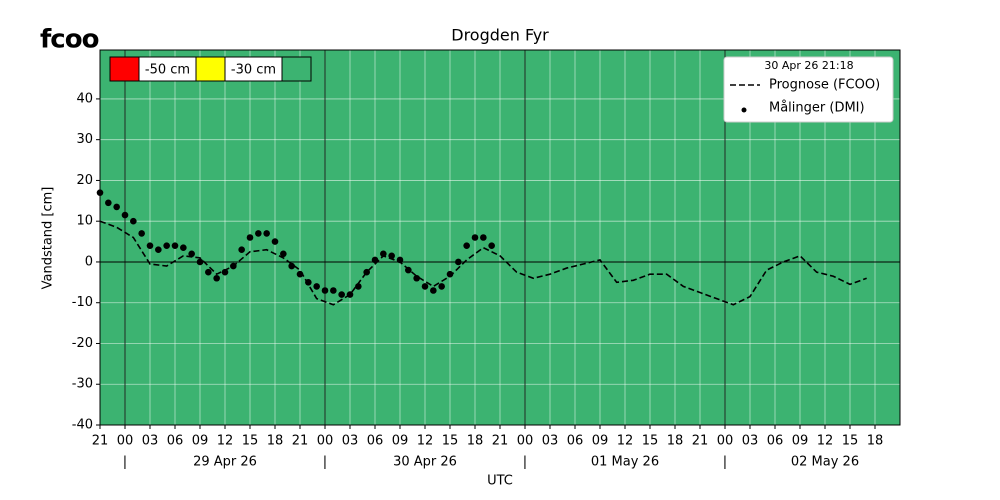 The width and height of the screenshot is (1000, 500). Describe the element at coordinates (82, 384) in the screenshot. I see `y-tick-label: -30` at that location.